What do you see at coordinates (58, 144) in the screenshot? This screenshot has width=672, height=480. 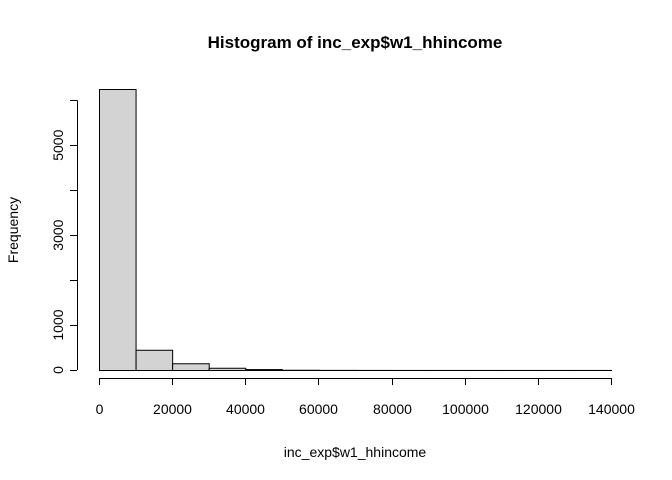 I see `y-tick-label: 5000` at bounding box center [58, 144].